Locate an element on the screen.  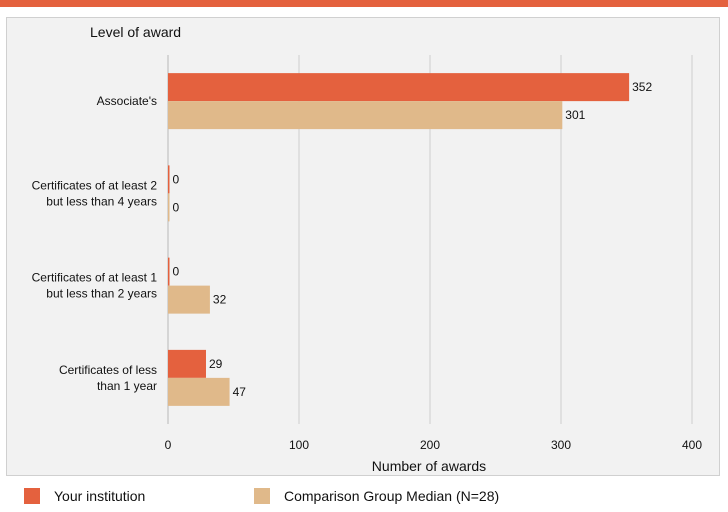
category-label: than 1 year is located at coordinates (127, 386).